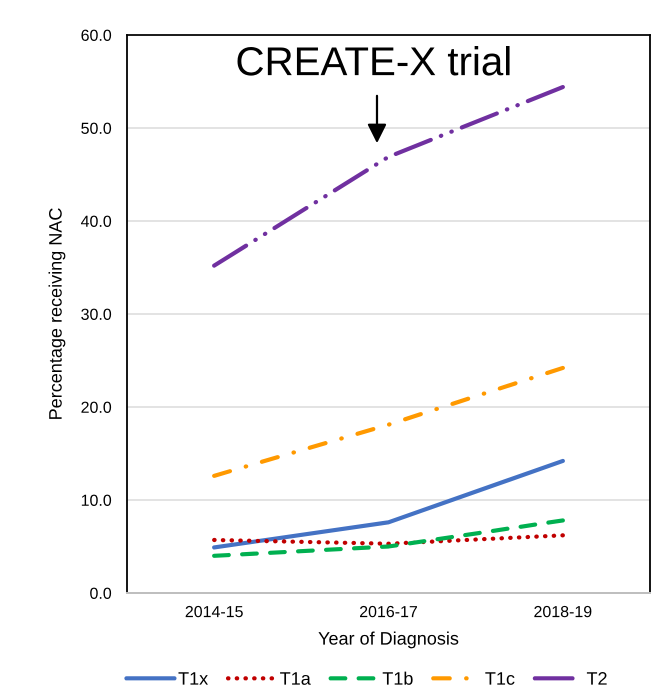 Image resolution: width=651 pixels, height=692 pixels. I want to click on y-tick-label: 40.0, so click(96, 221).